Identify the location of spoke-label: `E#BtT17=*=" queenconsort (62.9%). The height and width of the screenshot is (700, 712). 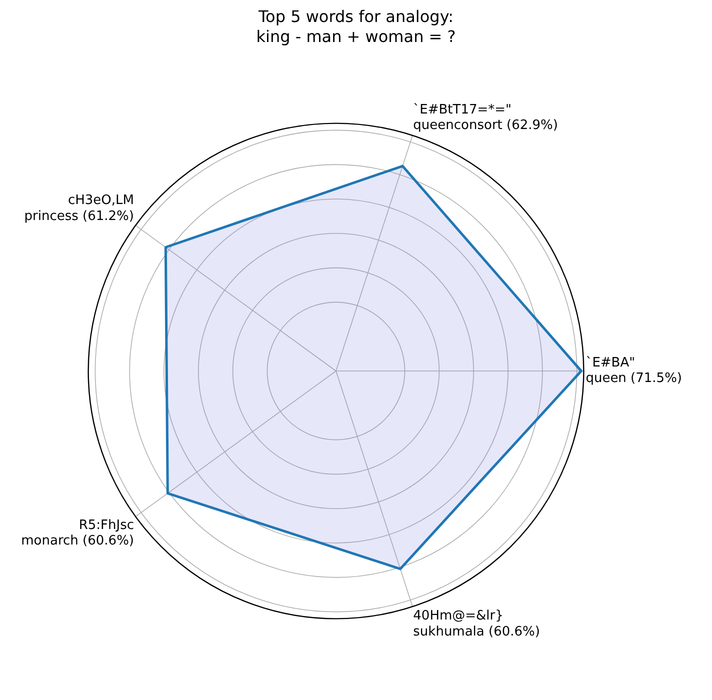
(485, 118).